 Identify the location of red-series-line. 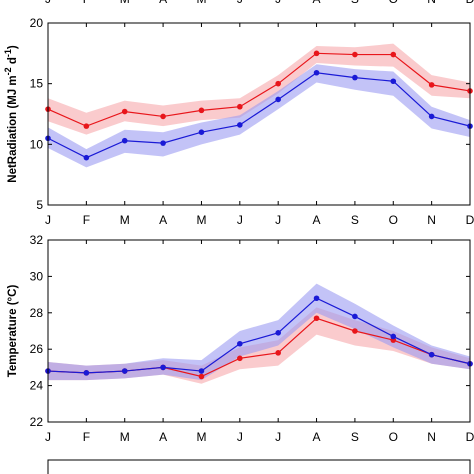
(259, 89).